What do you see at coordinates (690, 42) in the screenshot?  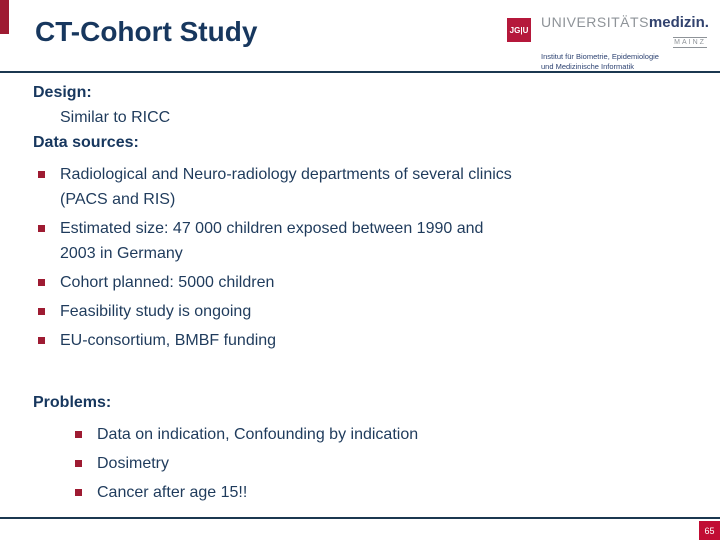 I see `logo-mainz-text: MAINZ` at bounding box center [690, 42].